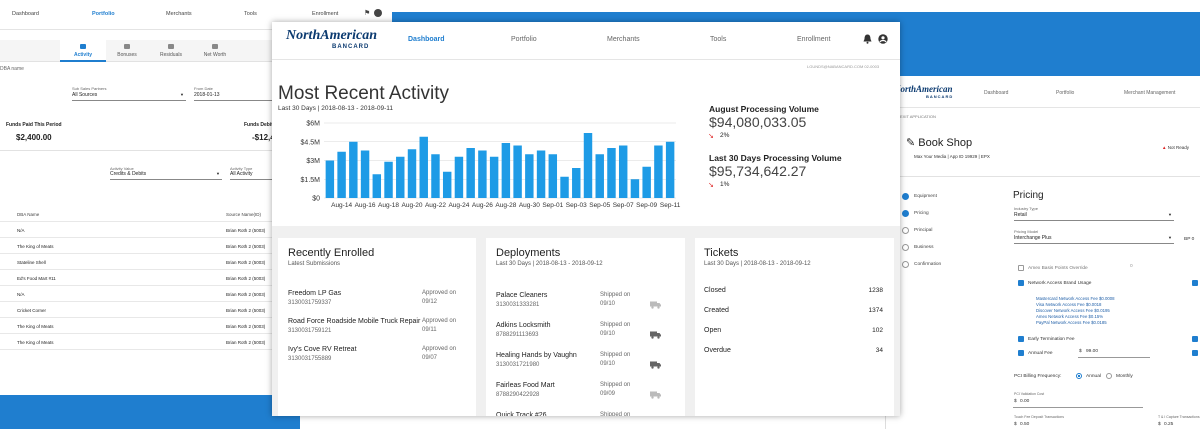 The image size is (1200, 429). What do you see at coordinates (1079, 376) in the screenshot?
I see `pci-annual-radio` at bounding box center [1079, 376].